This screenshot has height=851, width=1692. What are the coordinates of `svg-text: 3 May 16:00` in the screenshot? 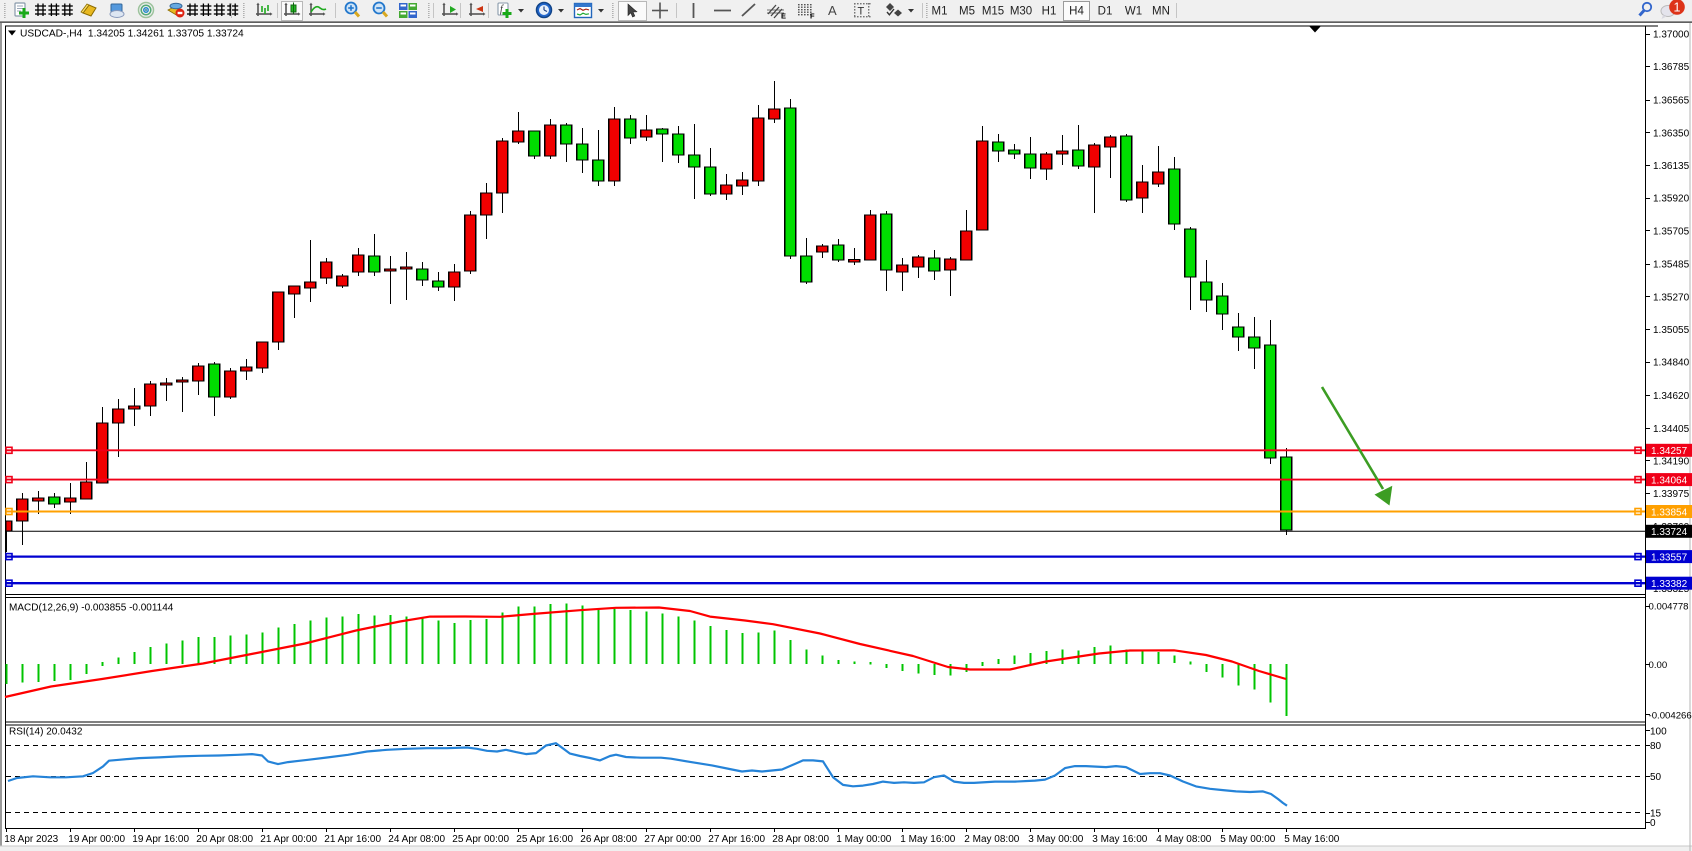 It's located at (1119, 839).